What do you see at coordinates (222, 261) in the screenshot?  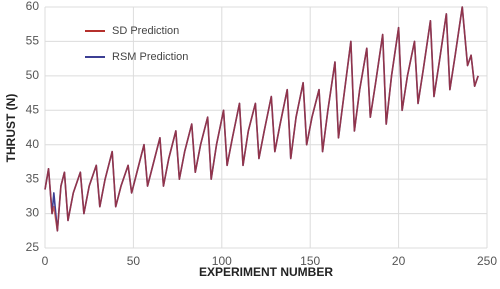 I see `x-tick-label: 100` at bounding box center [222, 261].